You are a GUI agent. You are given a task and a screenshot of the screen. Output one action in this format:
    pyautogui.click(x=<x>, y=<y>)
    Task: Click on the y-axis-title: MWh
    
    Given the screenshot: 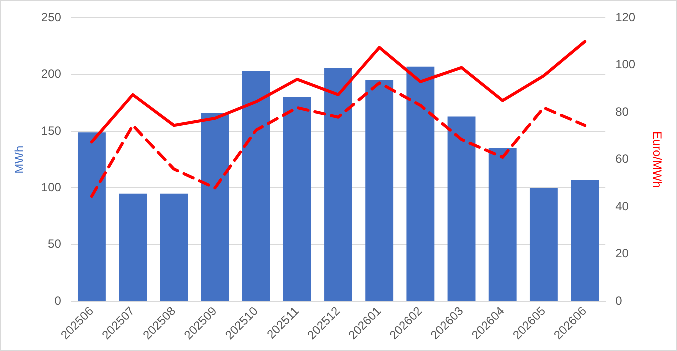 What is the action you would take?
    pyautogui.click(x=19, y=160)
    